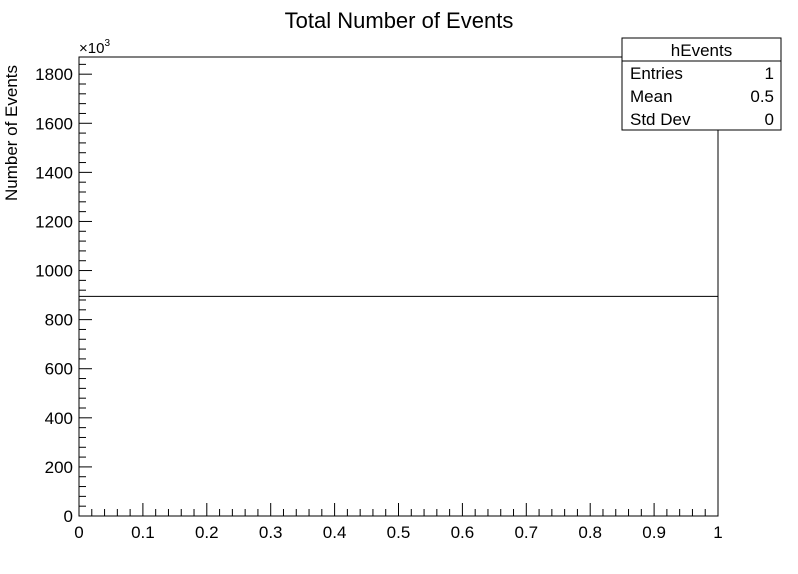 The height and width of the screenshot is (574, 798). Describe the element at coordinates (54, 271) in the screenshot. I see `y-tick-label: 1000` at that location.